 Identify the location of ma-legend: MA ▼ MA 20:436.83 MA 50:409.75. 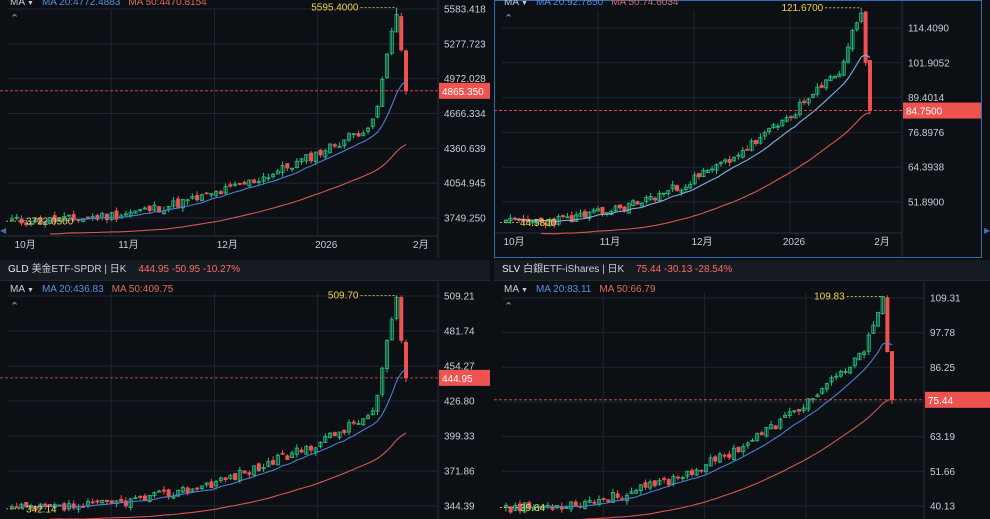
(91, 289).